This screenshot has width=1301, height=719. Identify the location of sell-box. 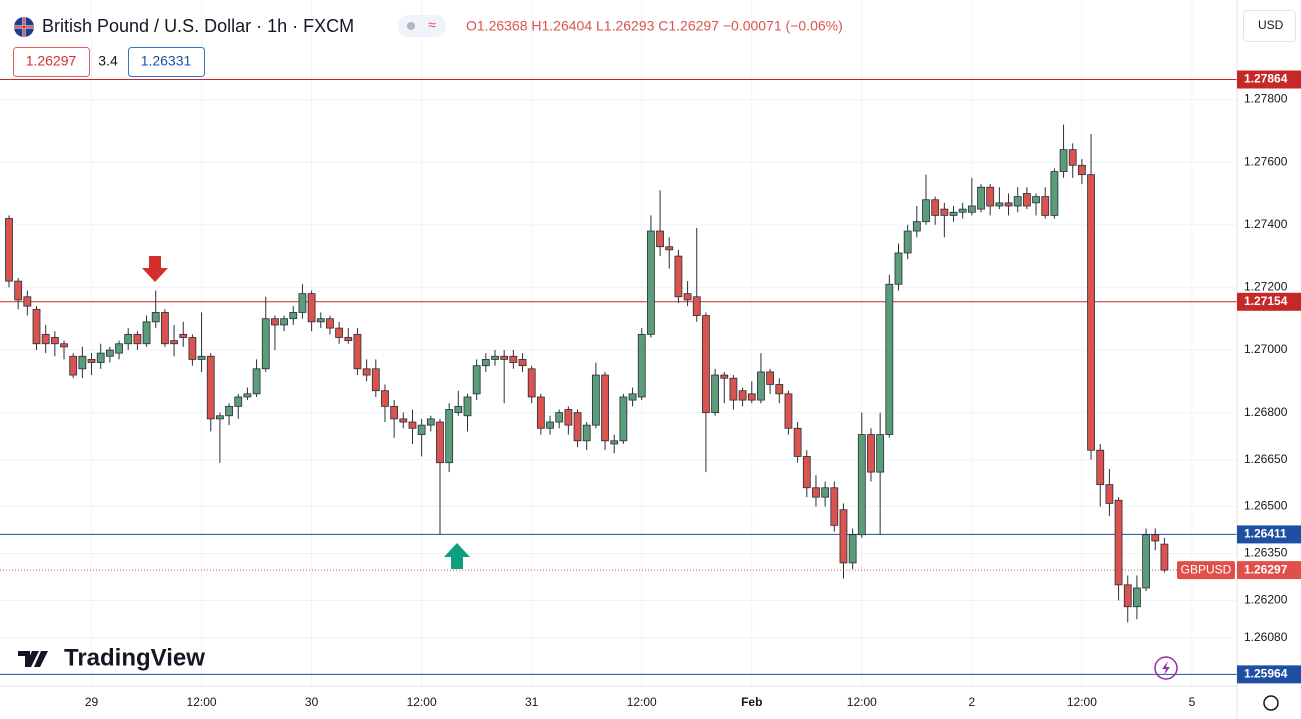
(51, 62).